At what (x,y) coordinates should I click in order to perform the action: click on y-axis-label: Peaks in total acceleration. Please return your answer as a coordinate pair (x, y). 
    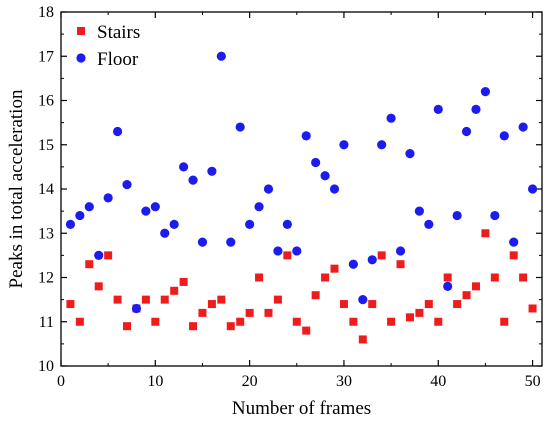
    Looking at the image, I should click on (16, 188).